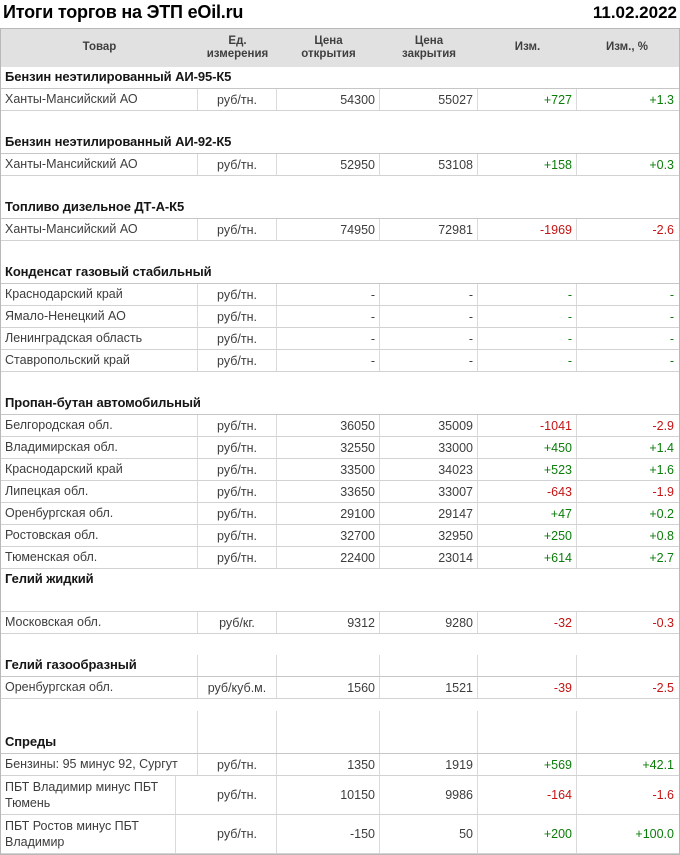 This screenshot has width=680, height=855. I want to click on product-cell: ПБТ Владимир минус ПБТ Тюмень, so click(88, 795).